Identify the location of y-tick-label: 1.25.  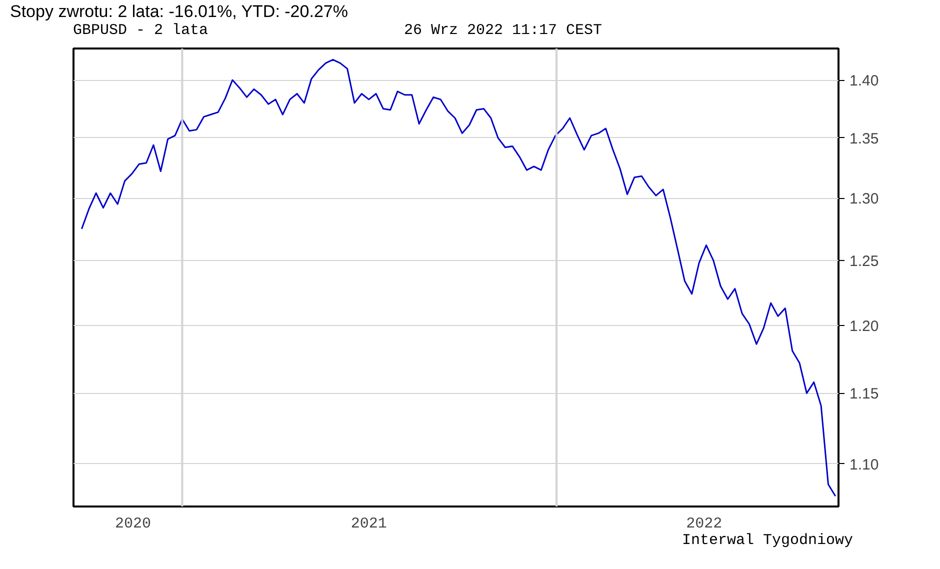
(864, 261).